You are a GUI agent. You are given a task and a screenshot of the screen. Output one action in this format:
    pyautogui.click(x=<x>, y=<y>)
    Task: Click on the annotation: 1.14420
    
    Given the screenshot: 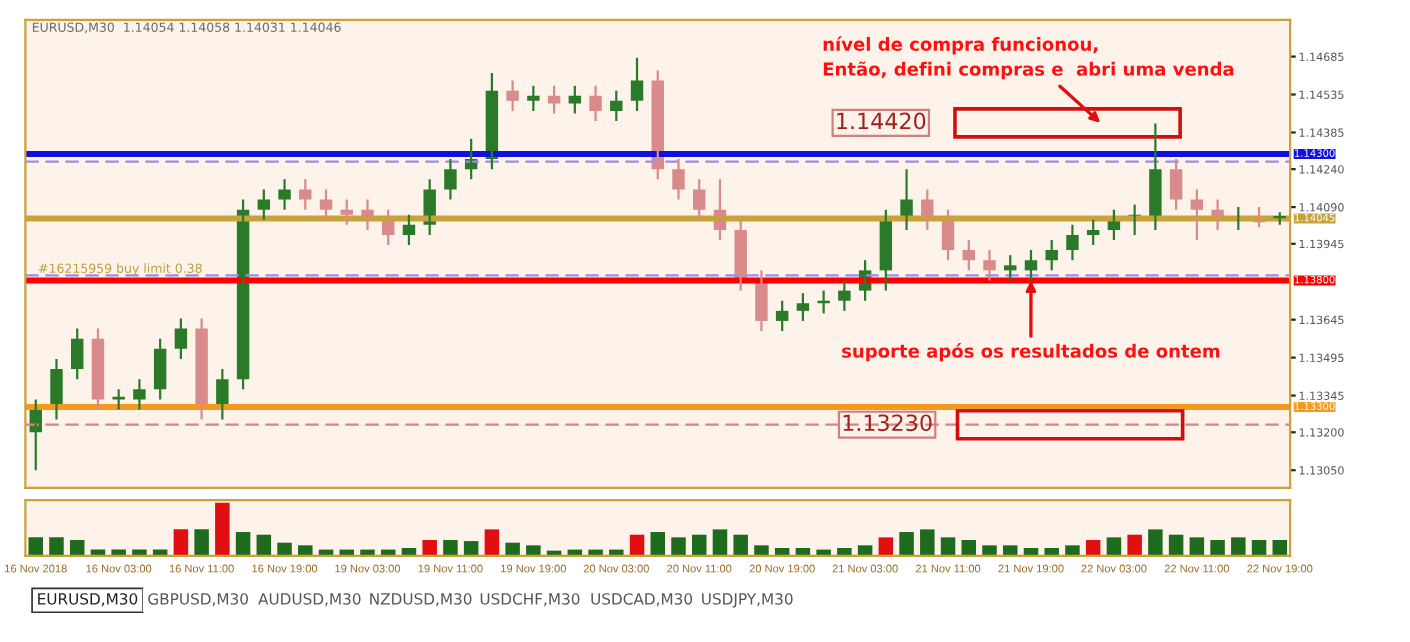 What is the action you would take?
    pyautogui.click(x=881, y=121)
    